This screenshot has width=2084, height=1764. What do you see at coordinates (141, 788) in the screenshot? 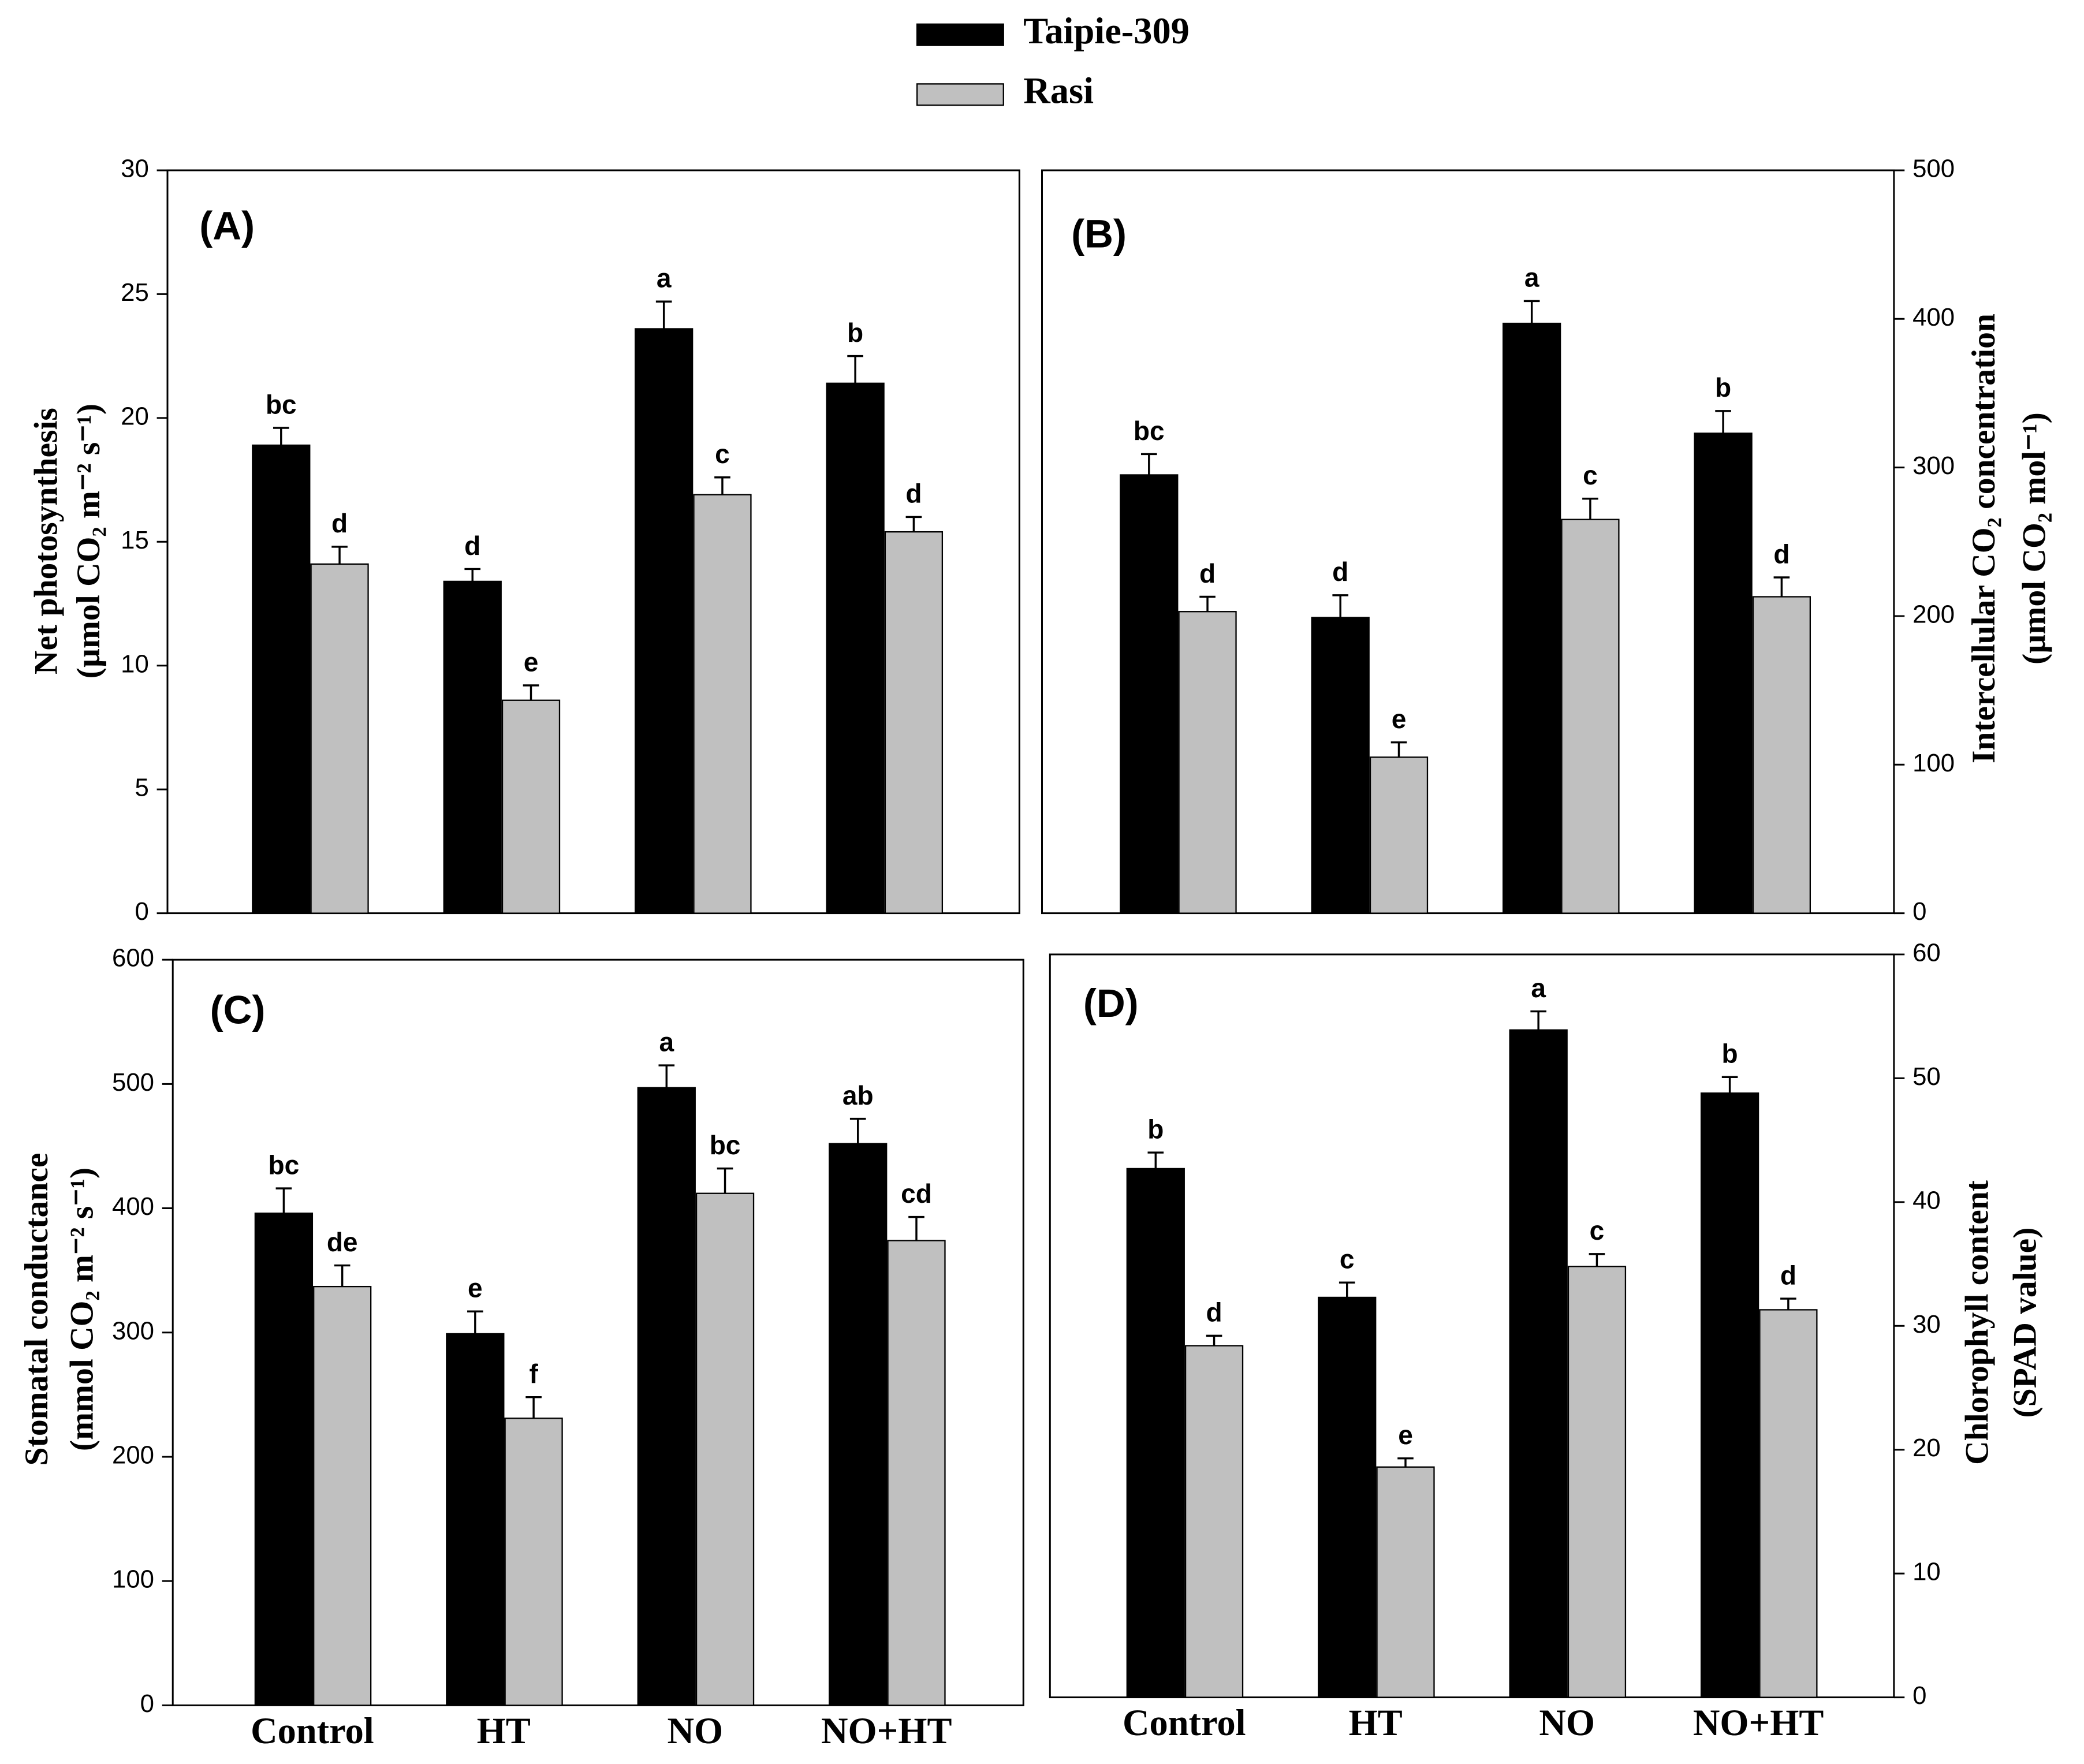
I see `y-tick-label: 5` at bounding box center [141, 788].